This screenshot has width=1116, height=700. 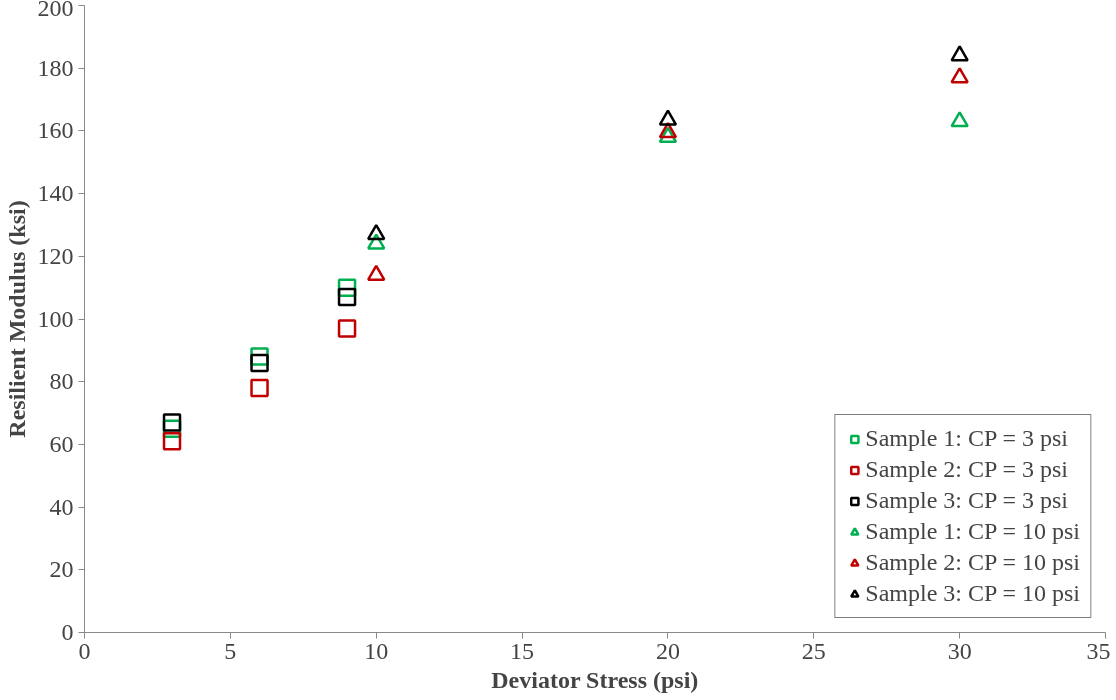 I want to click on y-tick-label: 20, so click(x=61, y=569).